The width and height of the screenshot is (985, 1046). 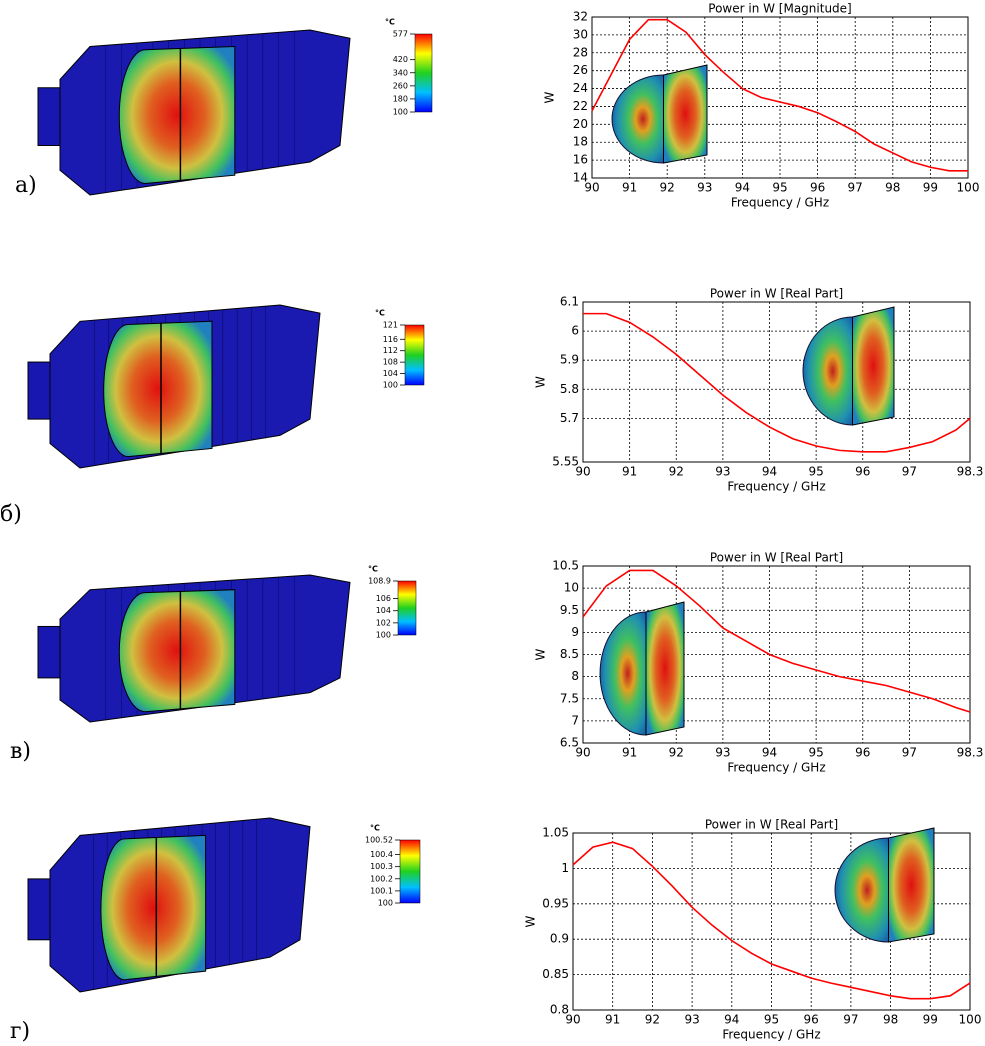 What do you see at coordinates (20, 1031) in the screenshot?
I see `panel-label: г)` at bounding box center [20, 1031].